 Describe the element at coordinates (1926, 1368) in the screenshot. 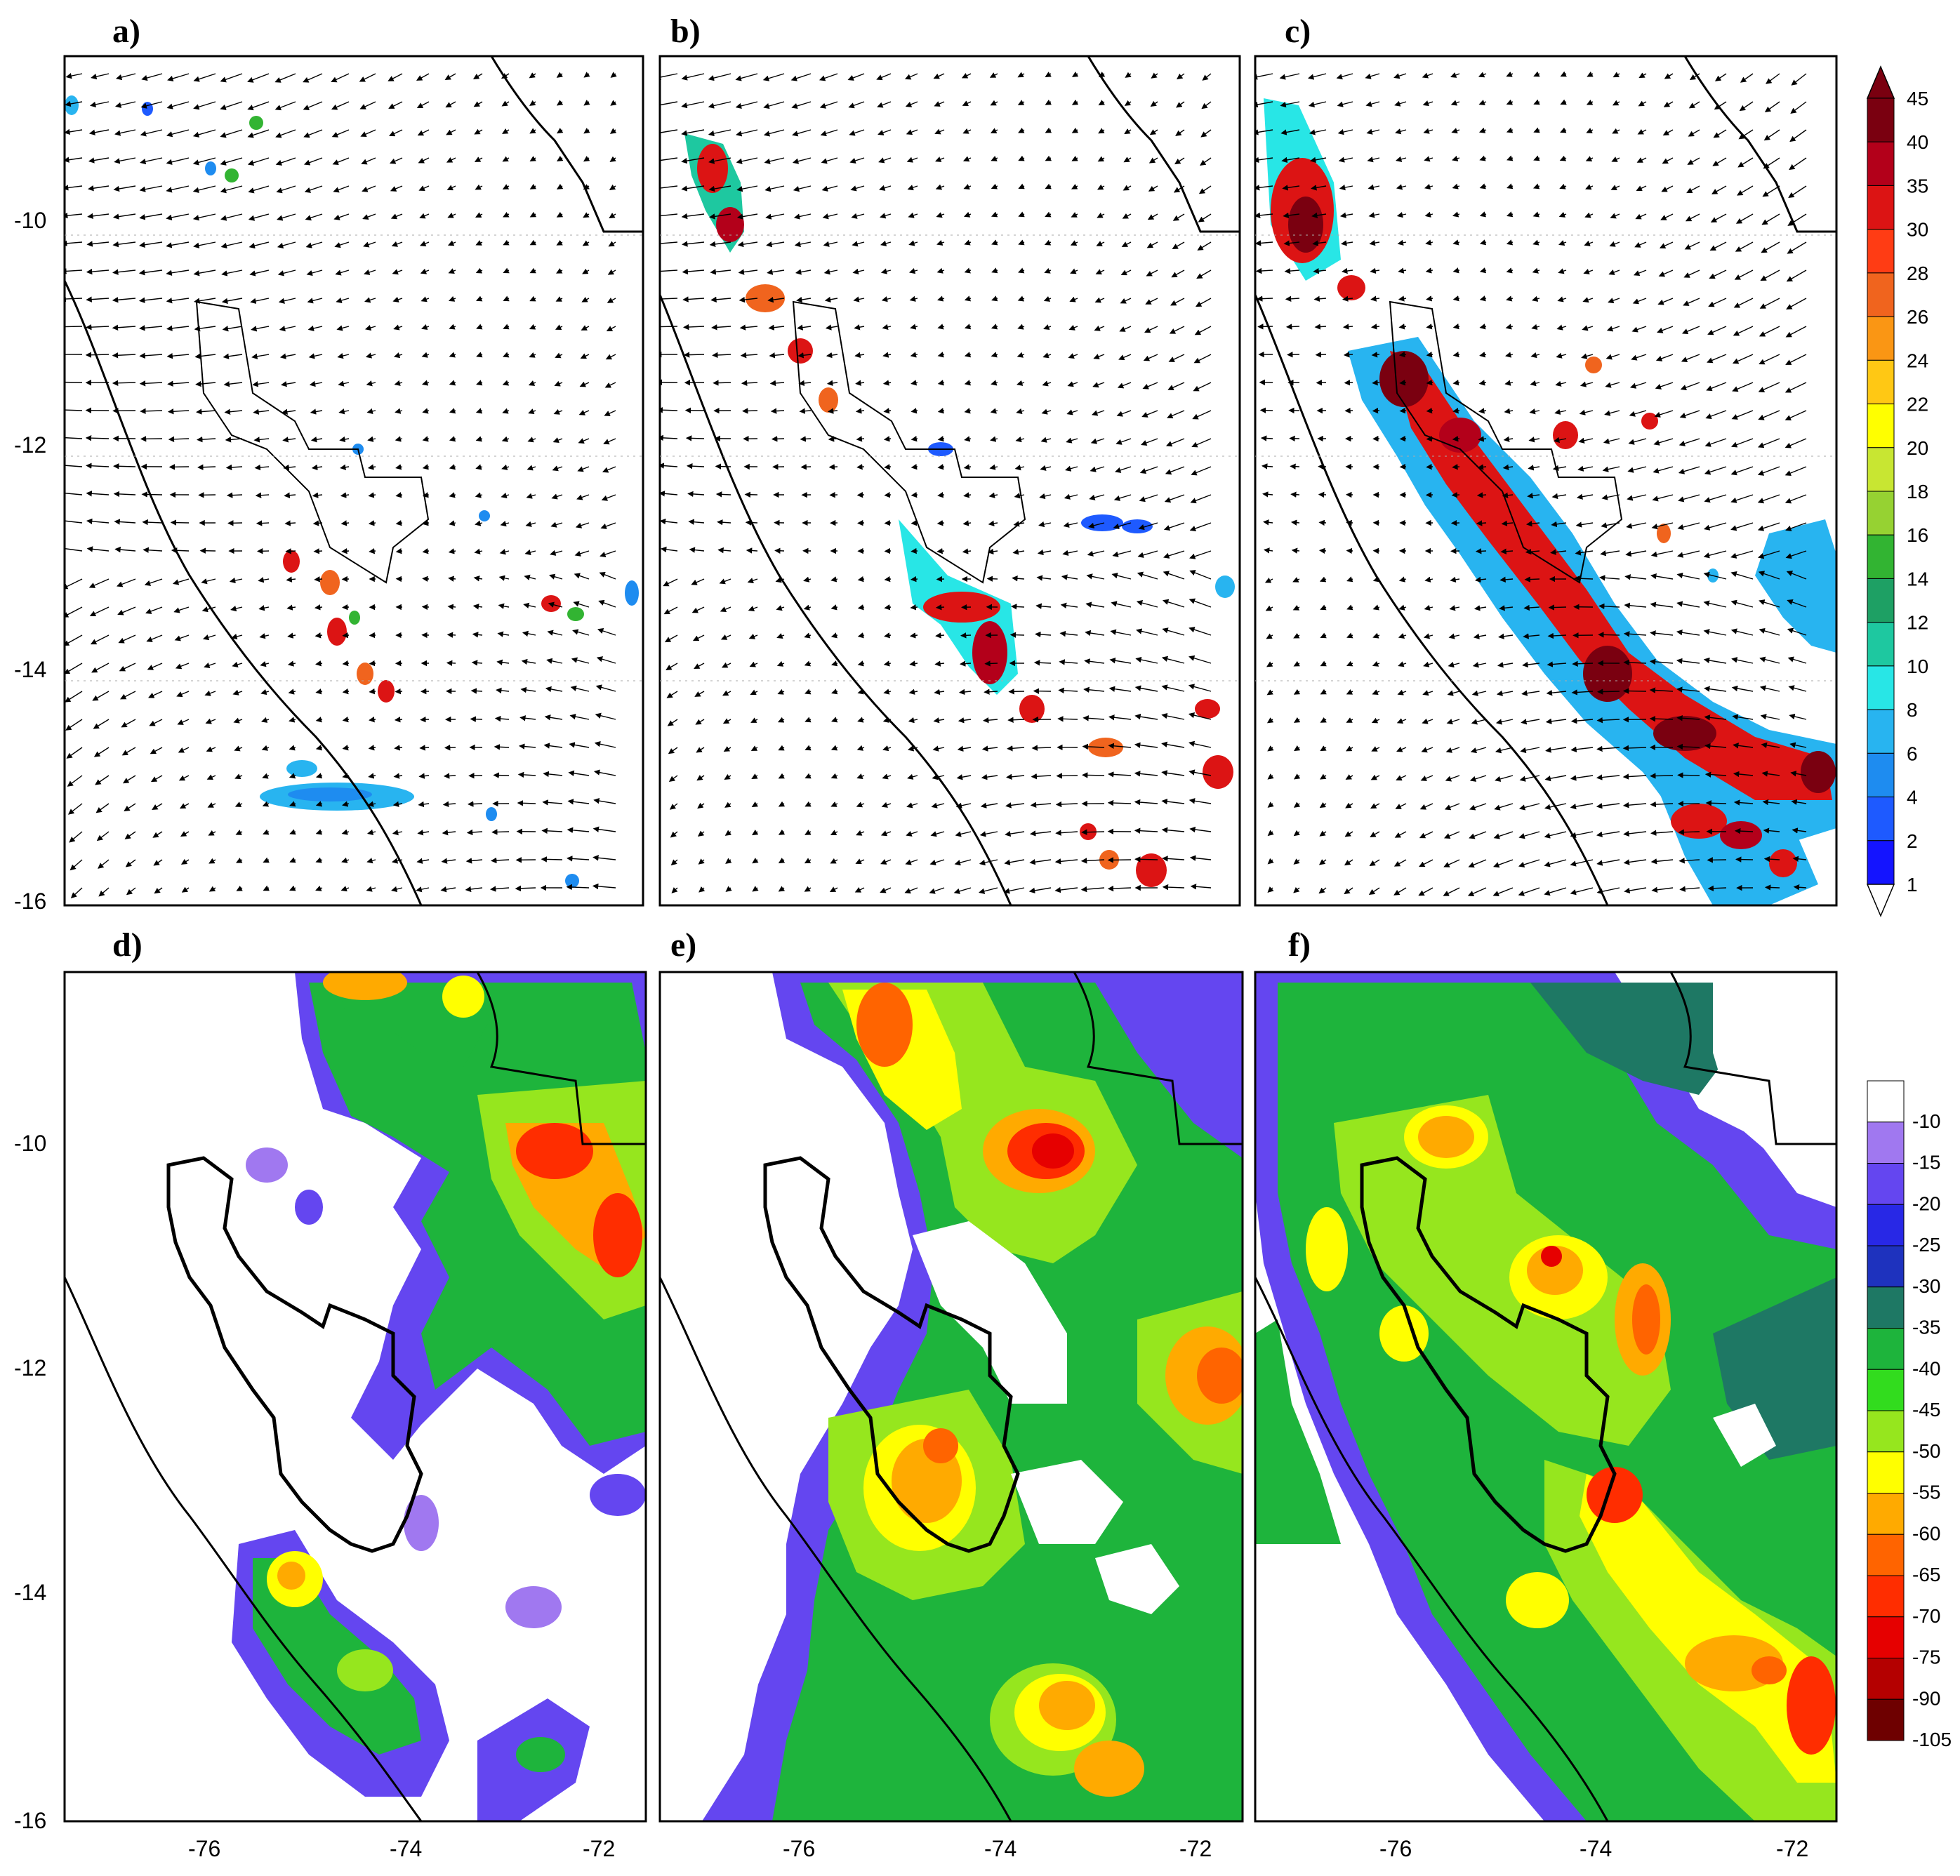

I see `colorbar-tick: -40` at that location.